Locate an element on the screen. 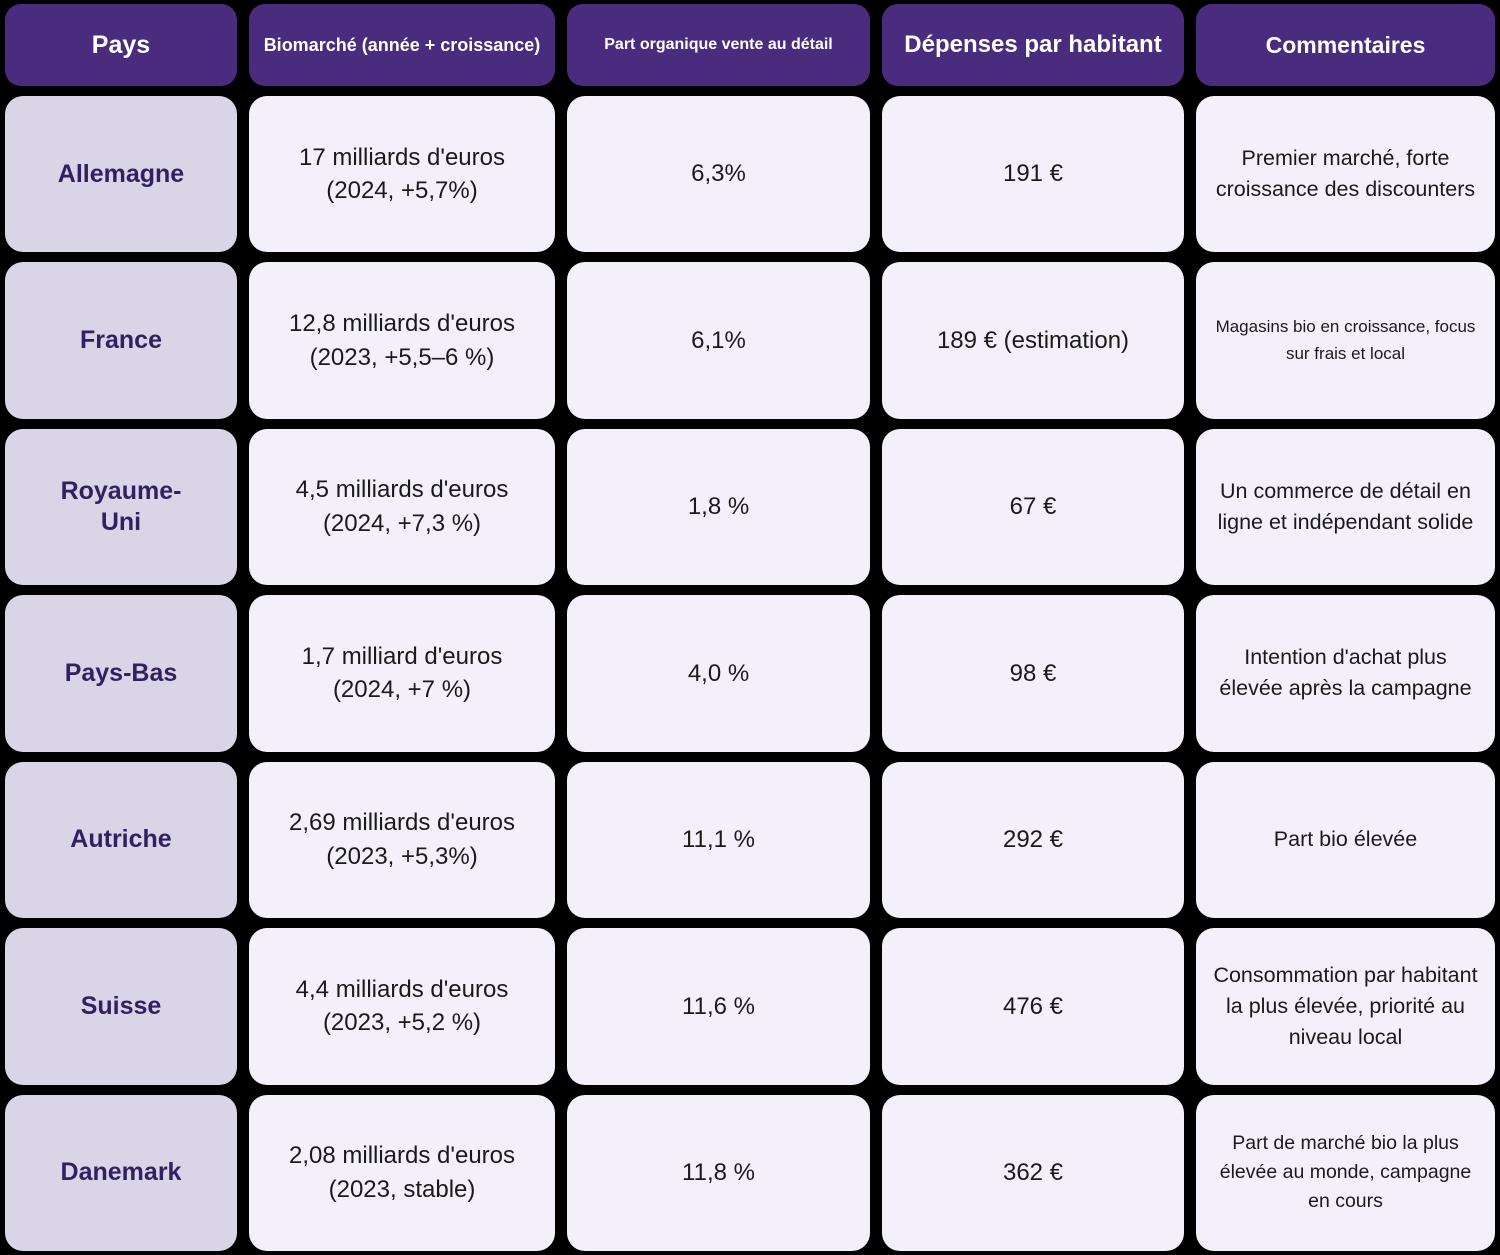 This screenshot has height=1255, width=1500. market-cell: 2,08 milliards d'euros (2023, stable) is located at coordinates (402, 1172).